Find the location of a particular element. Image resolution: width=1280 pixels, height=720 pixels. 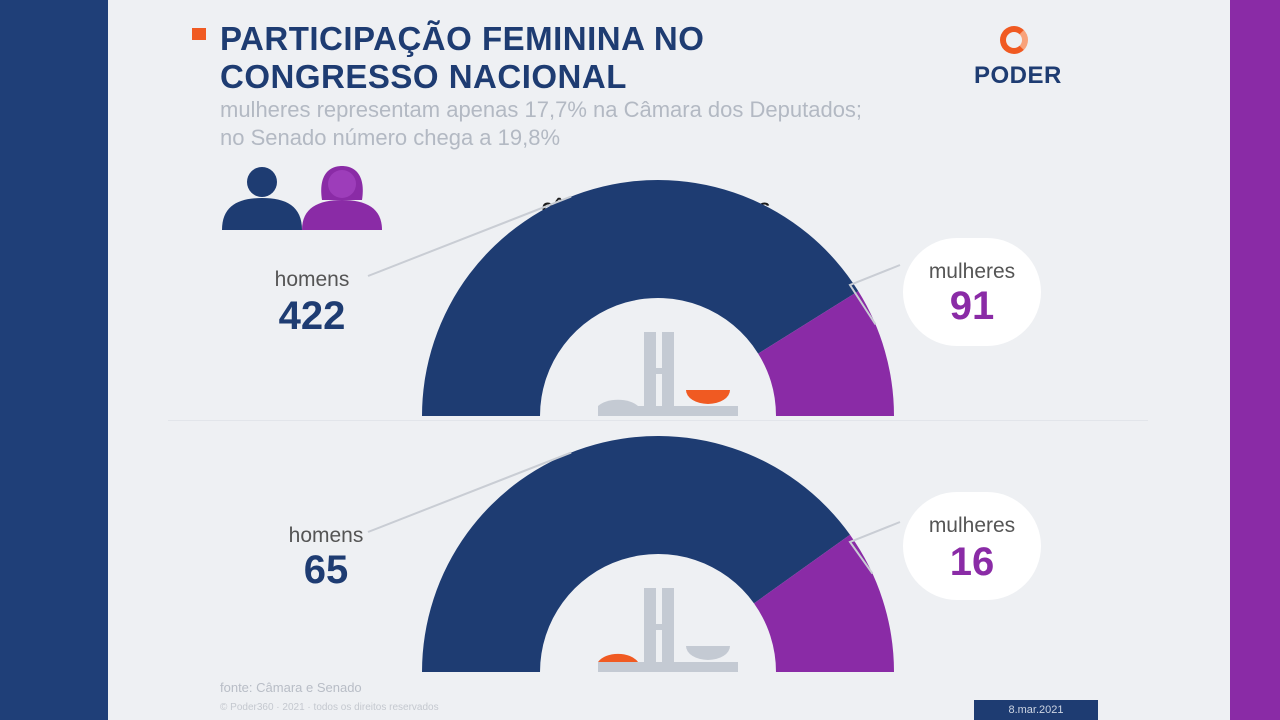

right-border-stripe is located at coordinates (1255, 360).